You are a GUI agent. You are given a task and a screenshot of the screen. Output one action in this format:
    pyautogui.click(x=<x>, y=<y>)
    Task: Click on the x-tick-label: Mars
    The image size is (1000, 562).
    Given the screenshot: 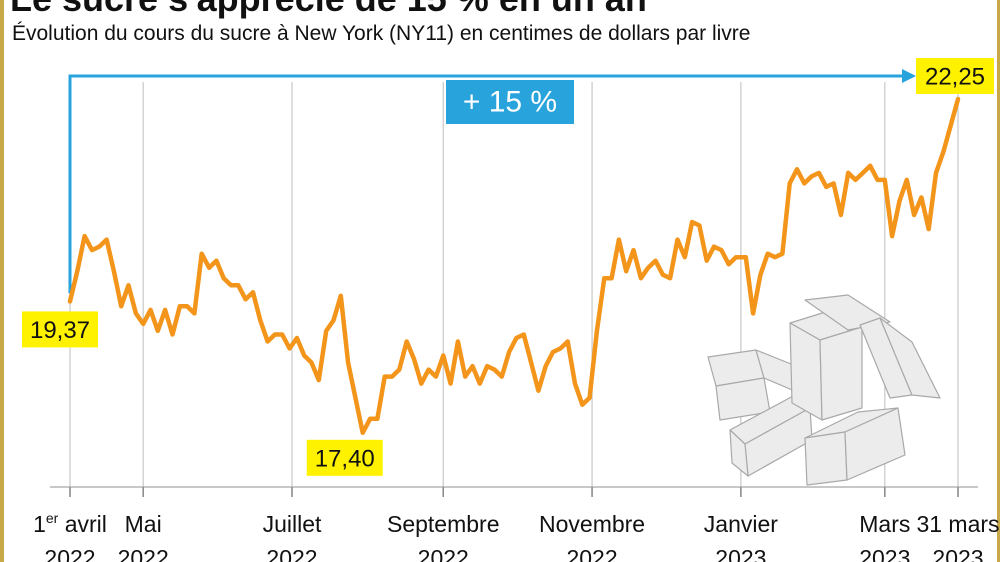 What is the action you would take?
    pyautogui.click(x=884, y=524)
    